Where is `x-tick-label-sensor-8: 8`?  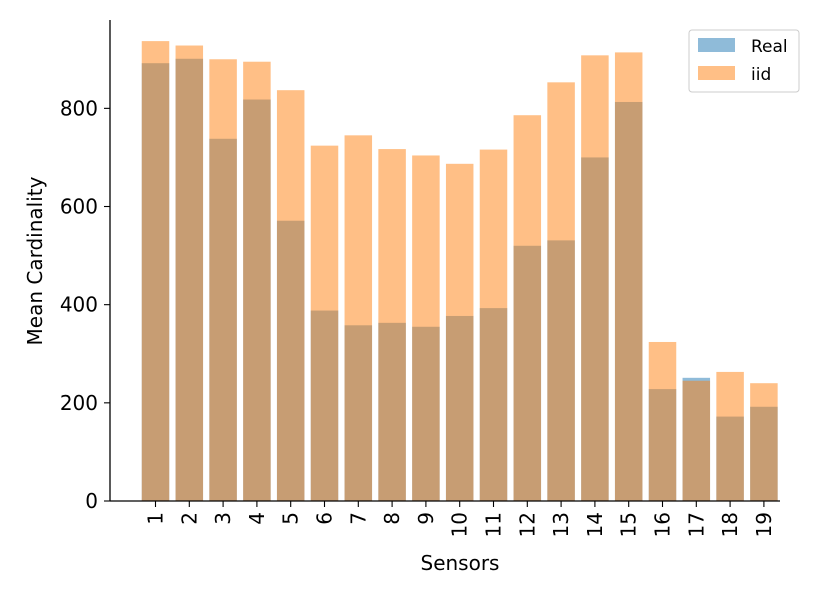 x-tick-label-sensor-8: 8 is located at coordinates (392, 518).